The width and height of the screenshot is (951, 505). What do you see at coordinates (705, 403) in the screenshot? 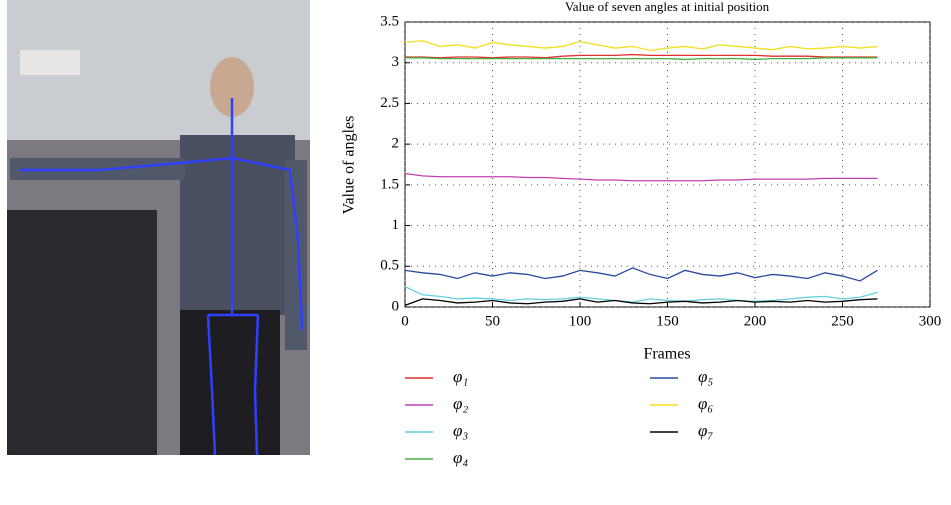
I see `legend-label: φ₆` at bounding box center [705, 403].